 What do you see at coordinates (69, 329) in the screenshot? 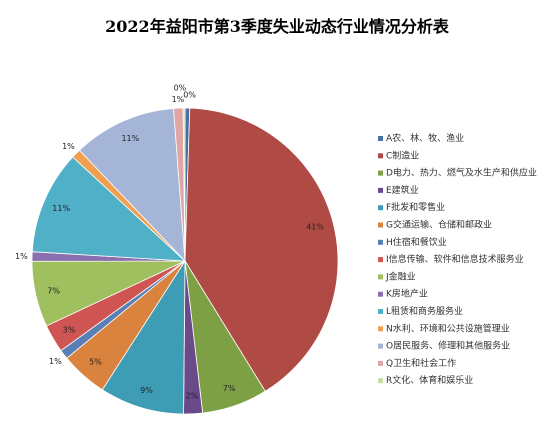
I see `slice-label: 3%` at bounding box center [69, 329].